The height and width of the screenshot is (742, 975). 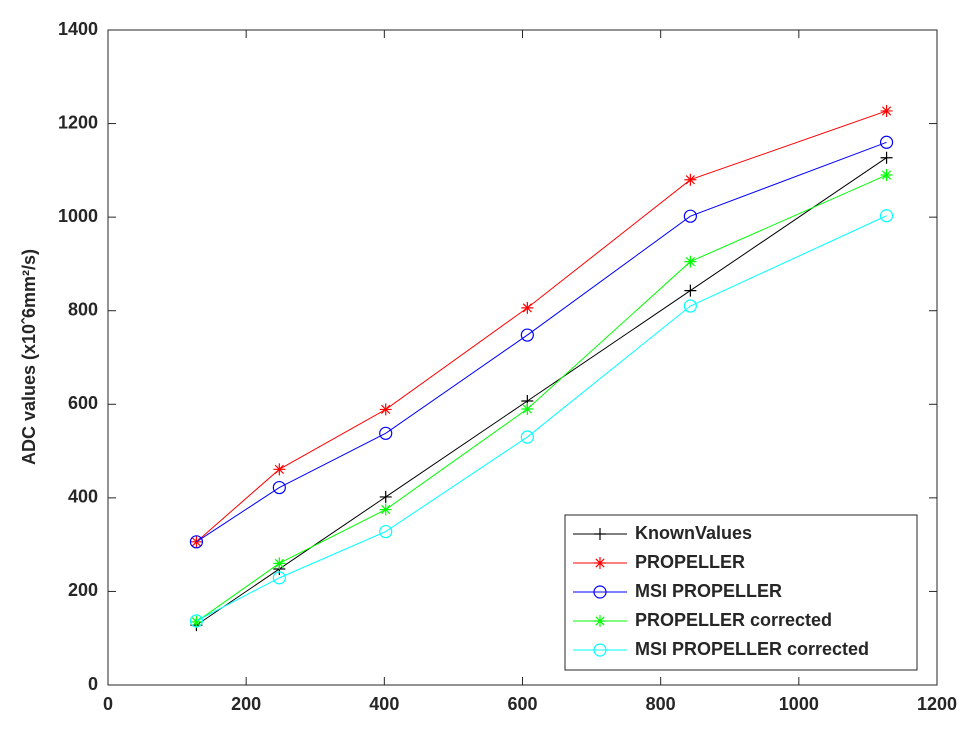 What do you see at coordinates (29, 357) in the screenshot?
I see `y-axis-label: ADC values (x10ˆ6mm²/s)` at bounding box center [29, 357].